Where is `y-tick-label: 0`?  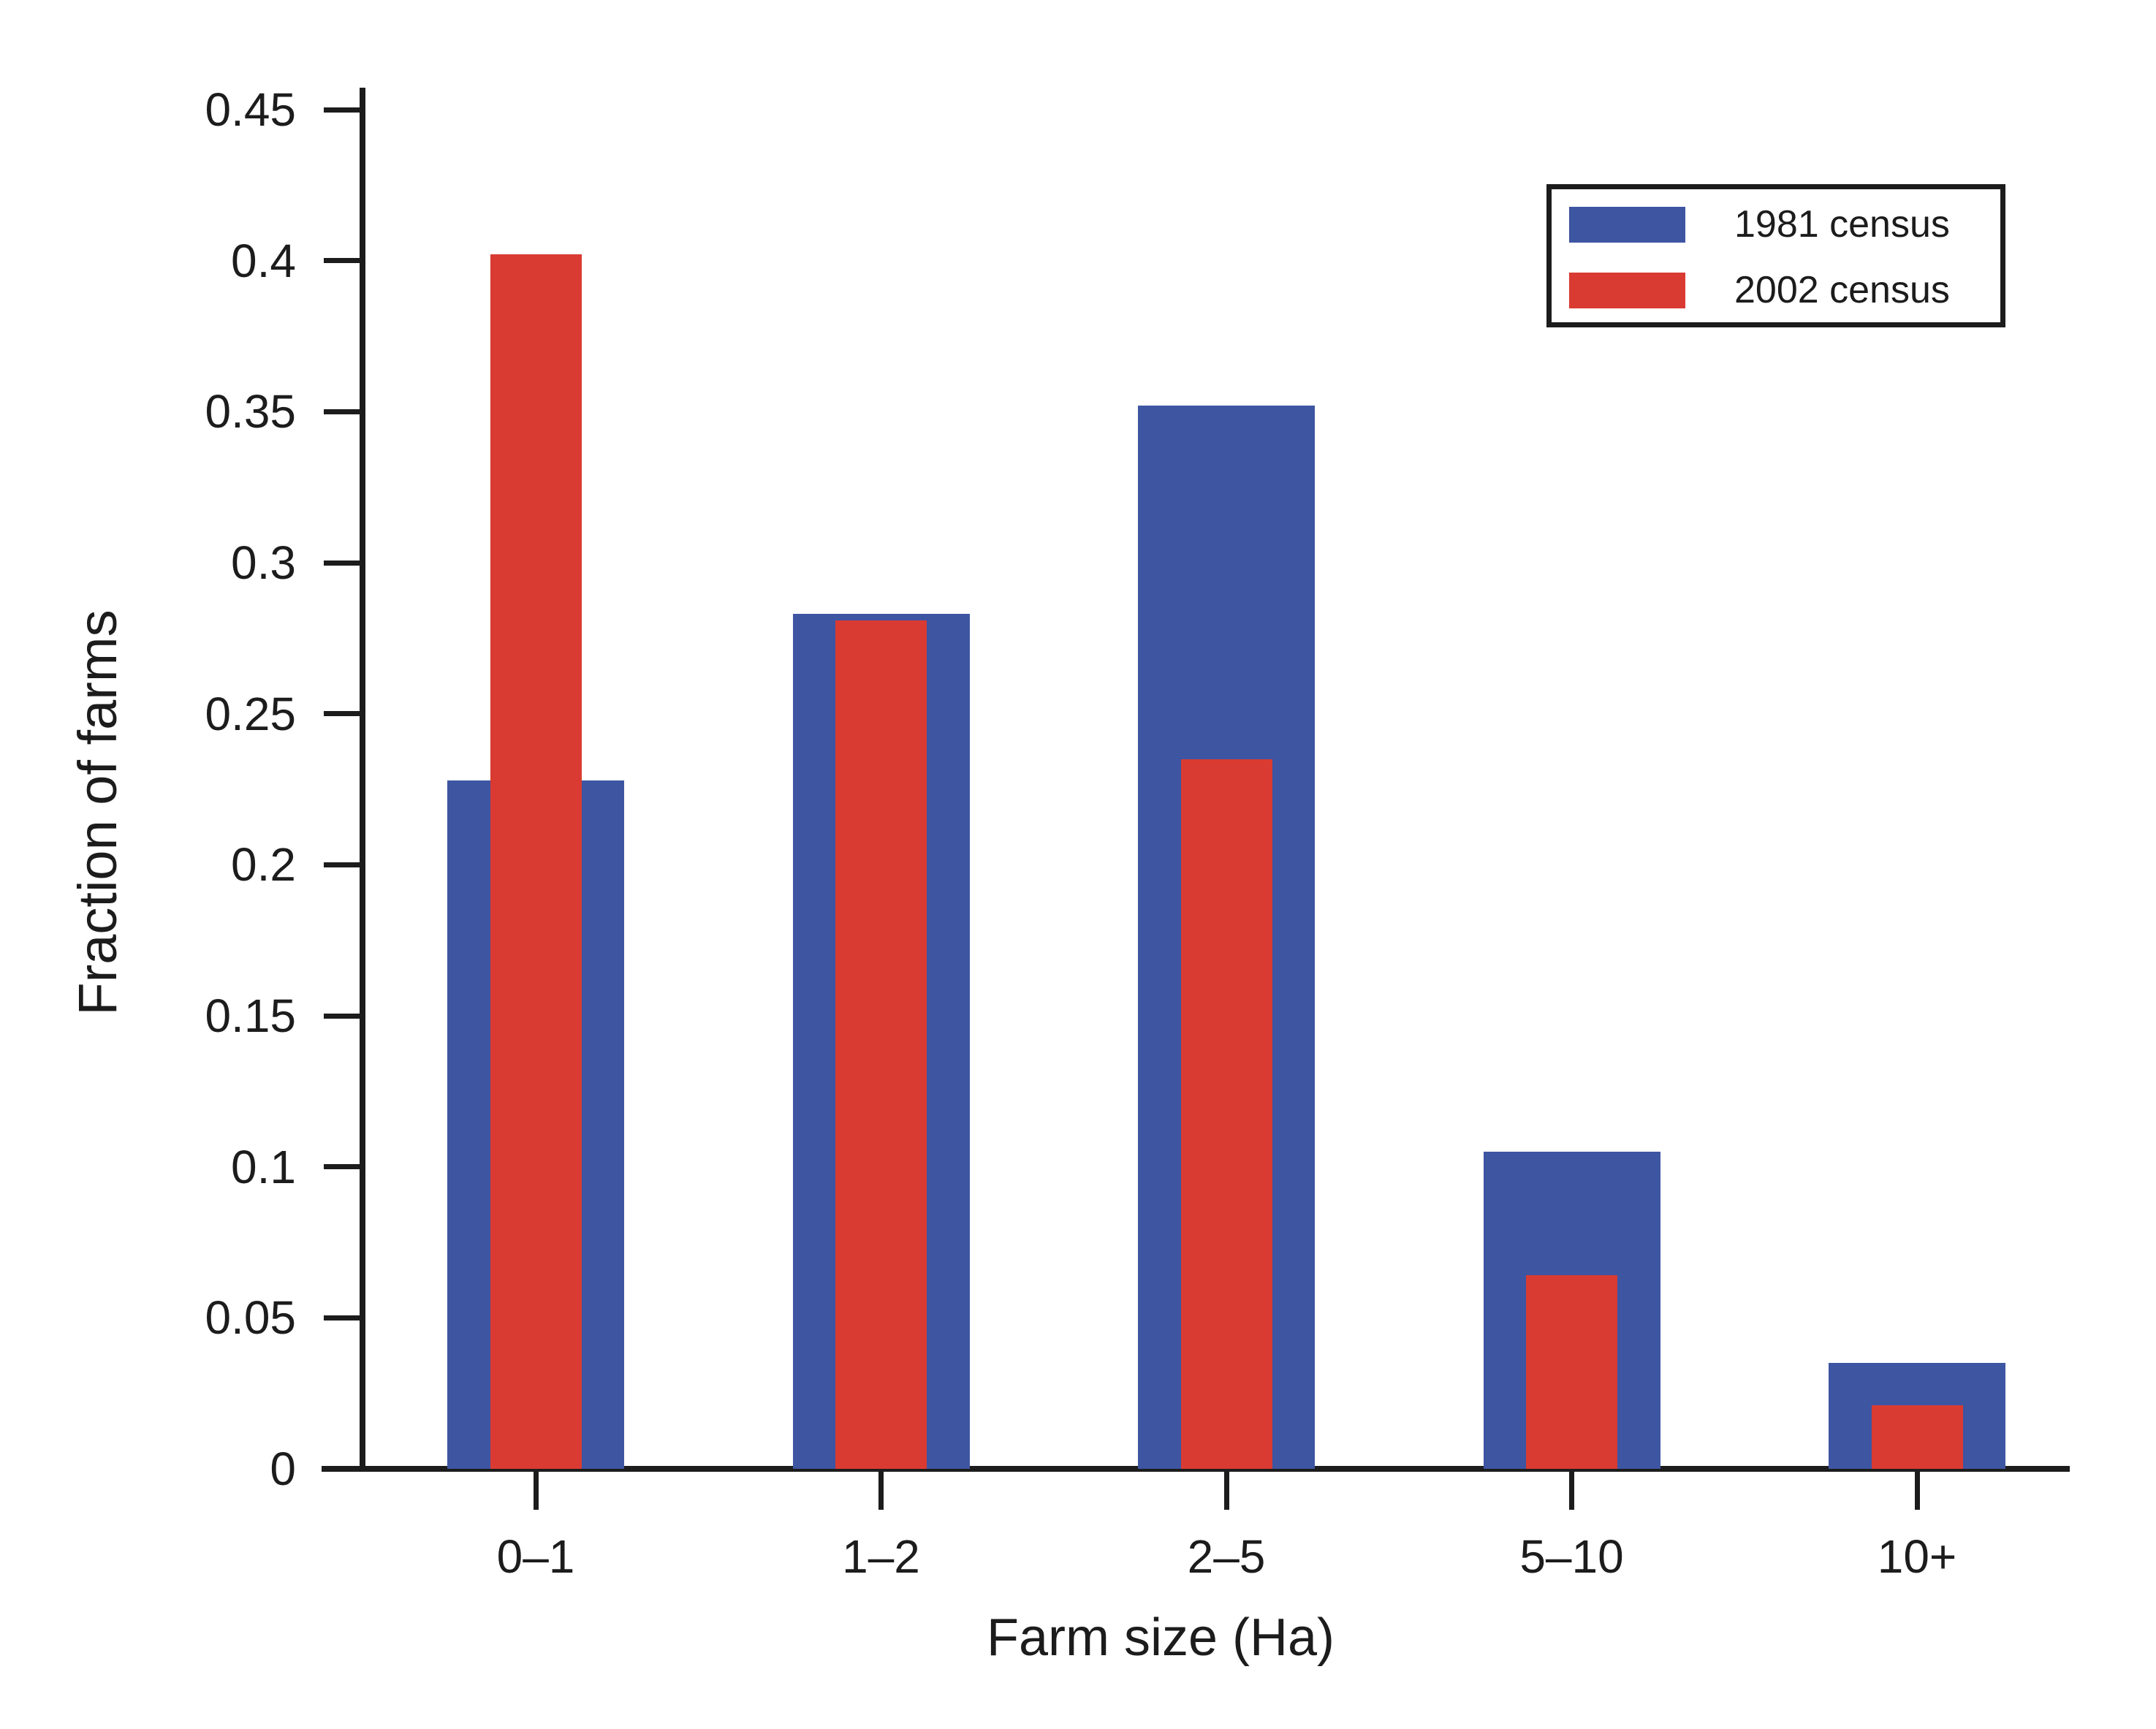 y-tick-label: 0 is located at coordinates (283, 1469).